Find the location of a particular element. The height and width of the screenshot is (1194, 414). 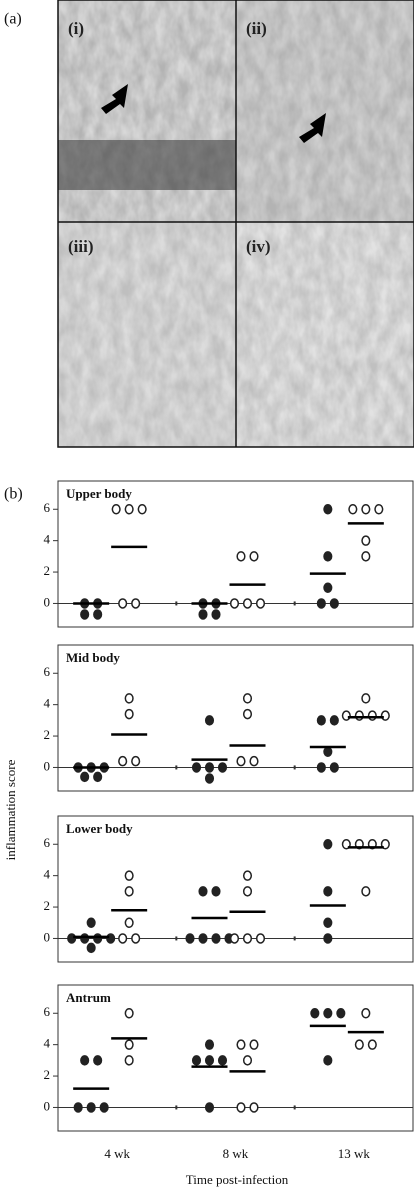

x-tick-label: 8 wk is located at coordinates (236, 1153).